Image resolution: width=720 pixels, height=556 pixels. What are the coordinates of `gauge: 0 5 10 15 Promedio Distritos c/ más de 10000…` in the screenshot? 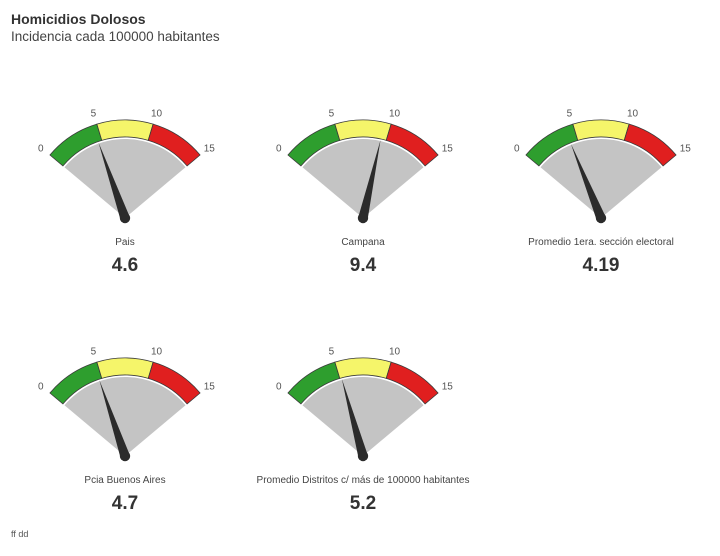 It's located at (363, 430).